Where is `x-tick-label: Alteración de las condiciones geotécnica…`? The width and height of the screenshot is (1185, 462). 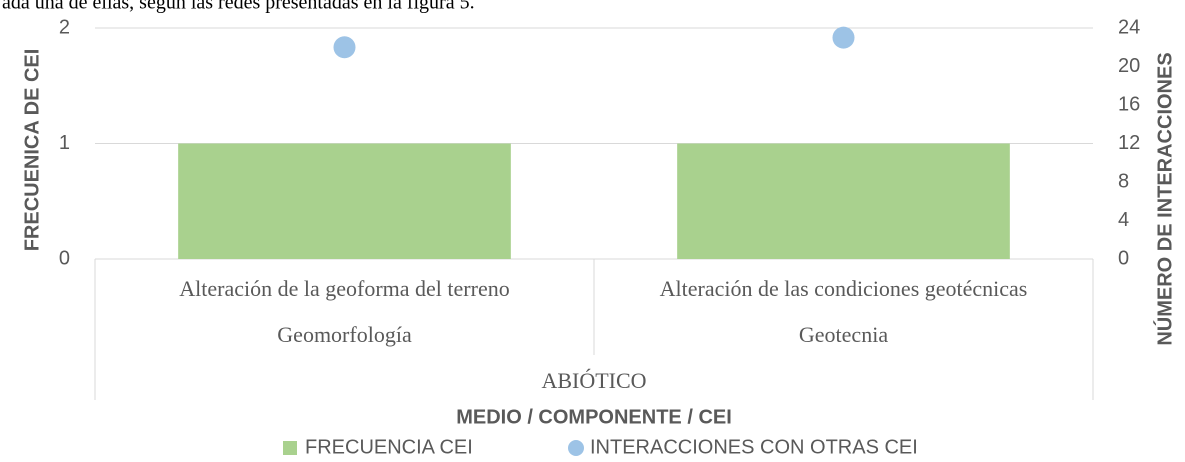
x-tick-label: Alteración de las condiciones geotécnica… is located at coordinates (844, 288).